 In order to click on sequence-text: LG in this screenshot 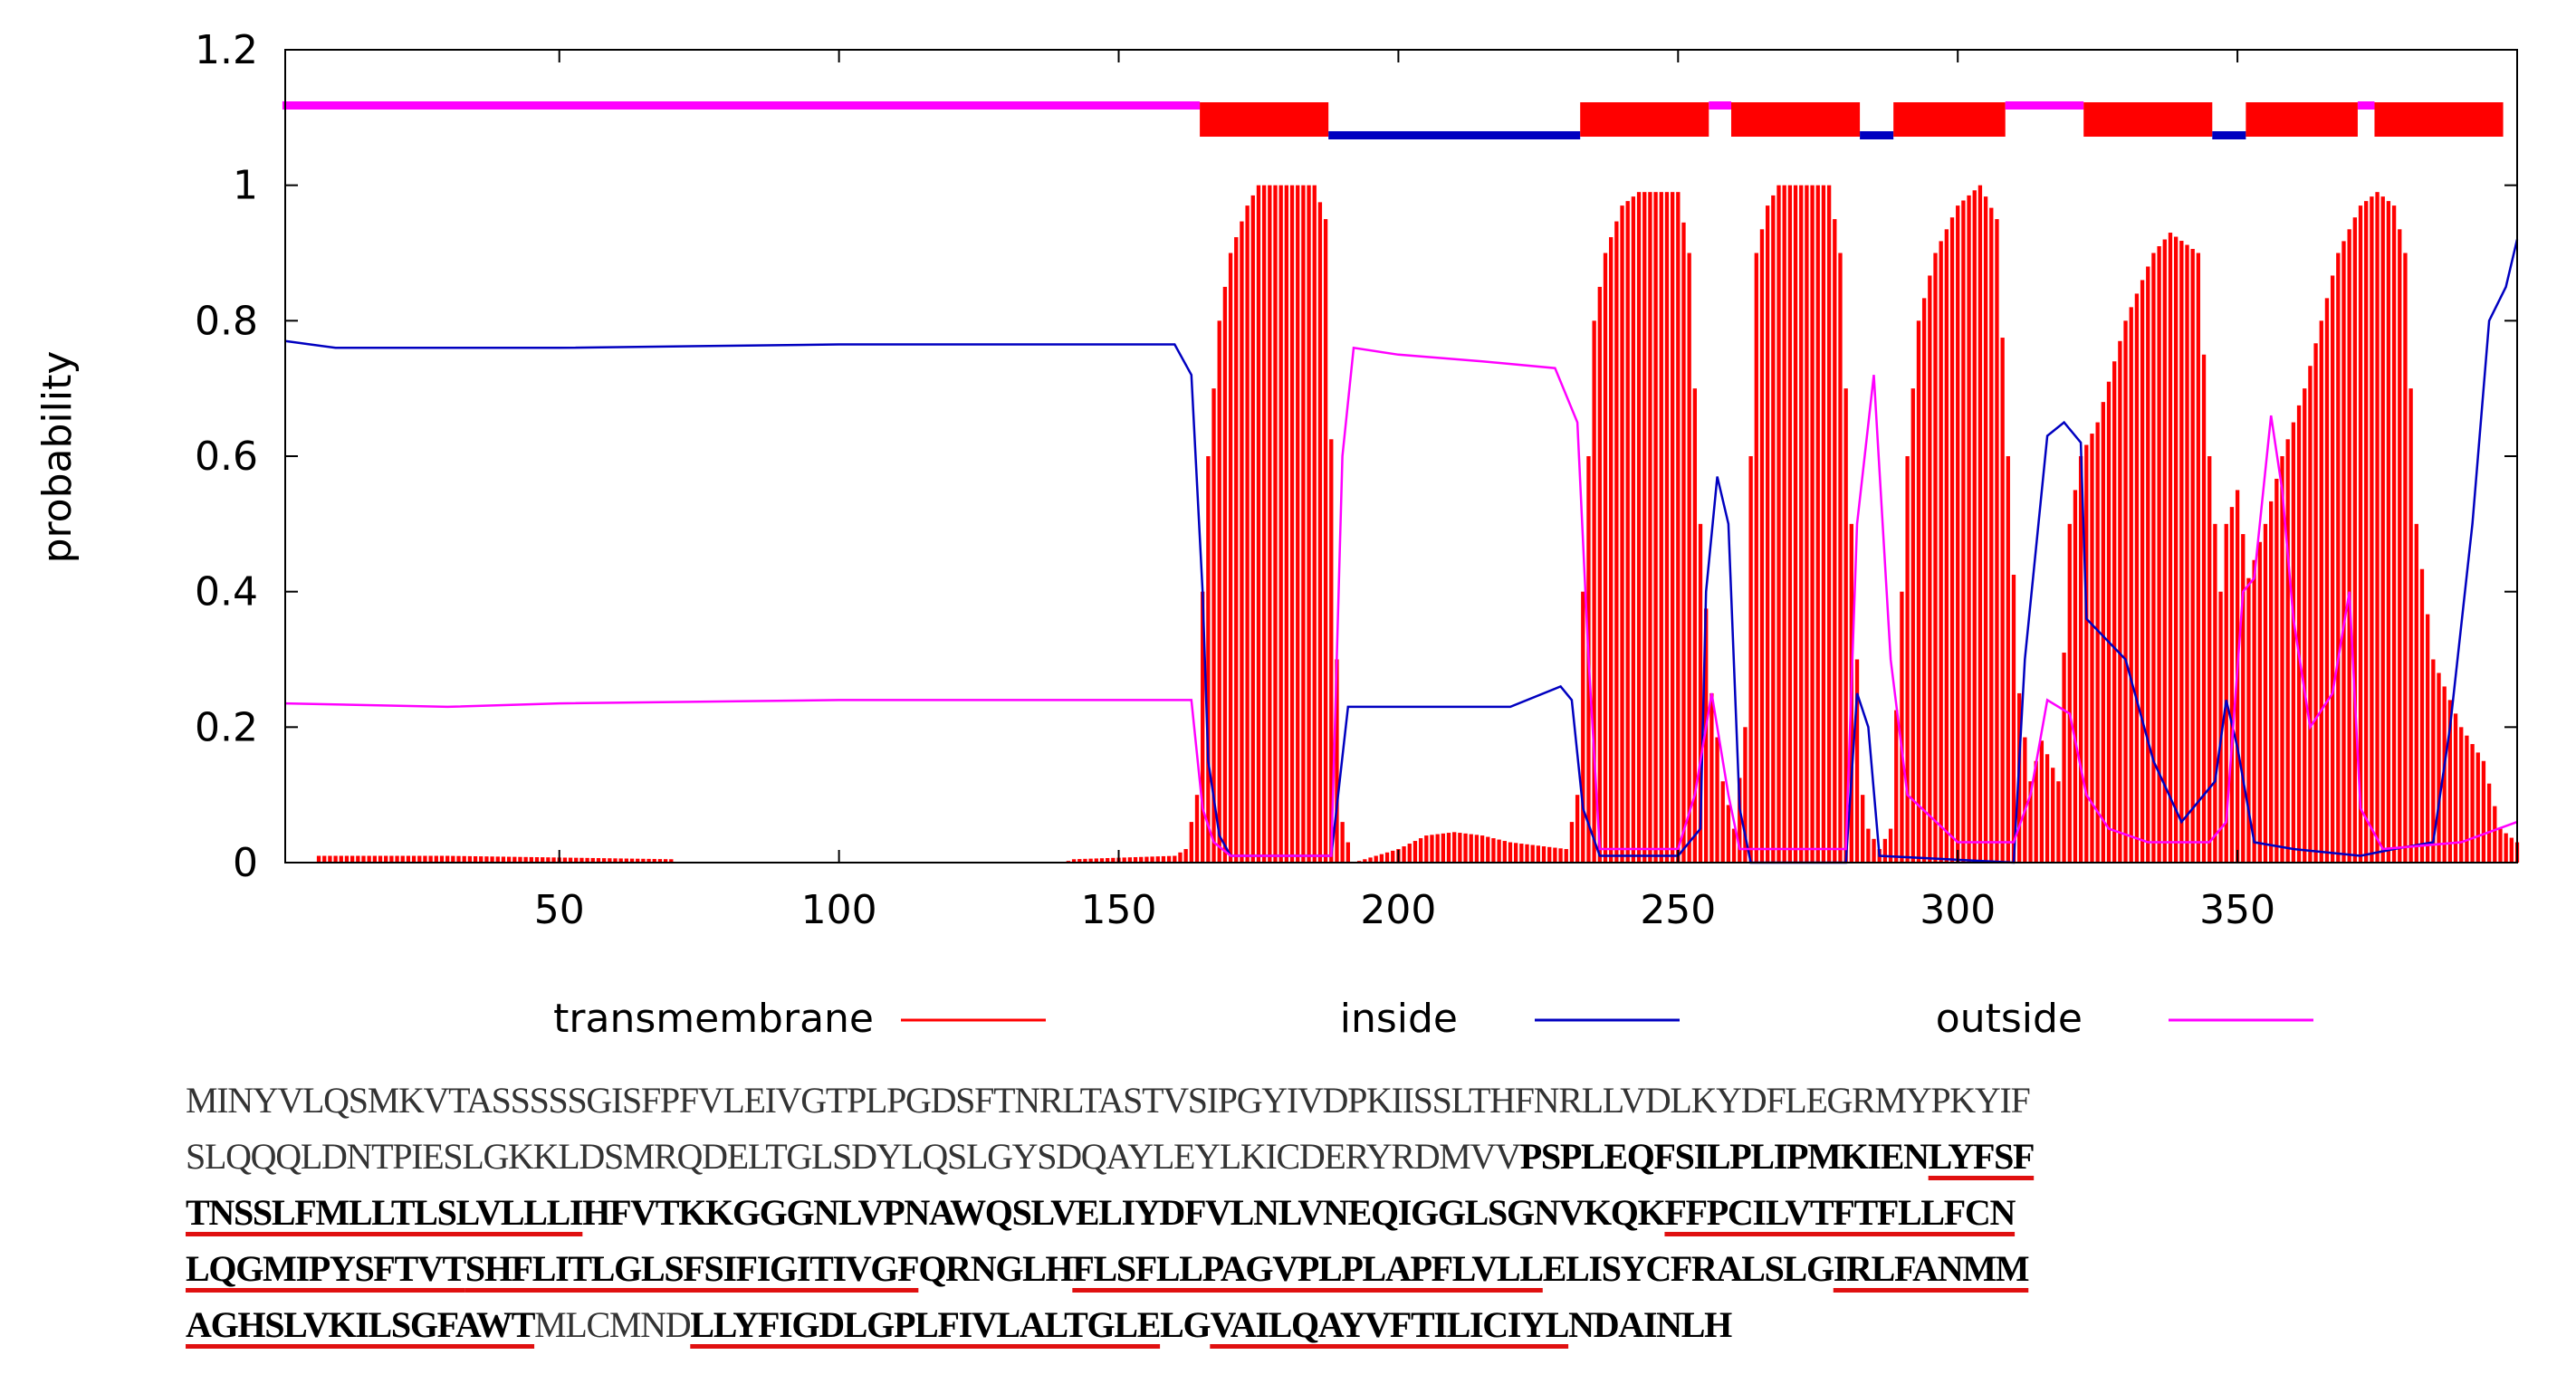, I will do `click(1185, 1324)`.